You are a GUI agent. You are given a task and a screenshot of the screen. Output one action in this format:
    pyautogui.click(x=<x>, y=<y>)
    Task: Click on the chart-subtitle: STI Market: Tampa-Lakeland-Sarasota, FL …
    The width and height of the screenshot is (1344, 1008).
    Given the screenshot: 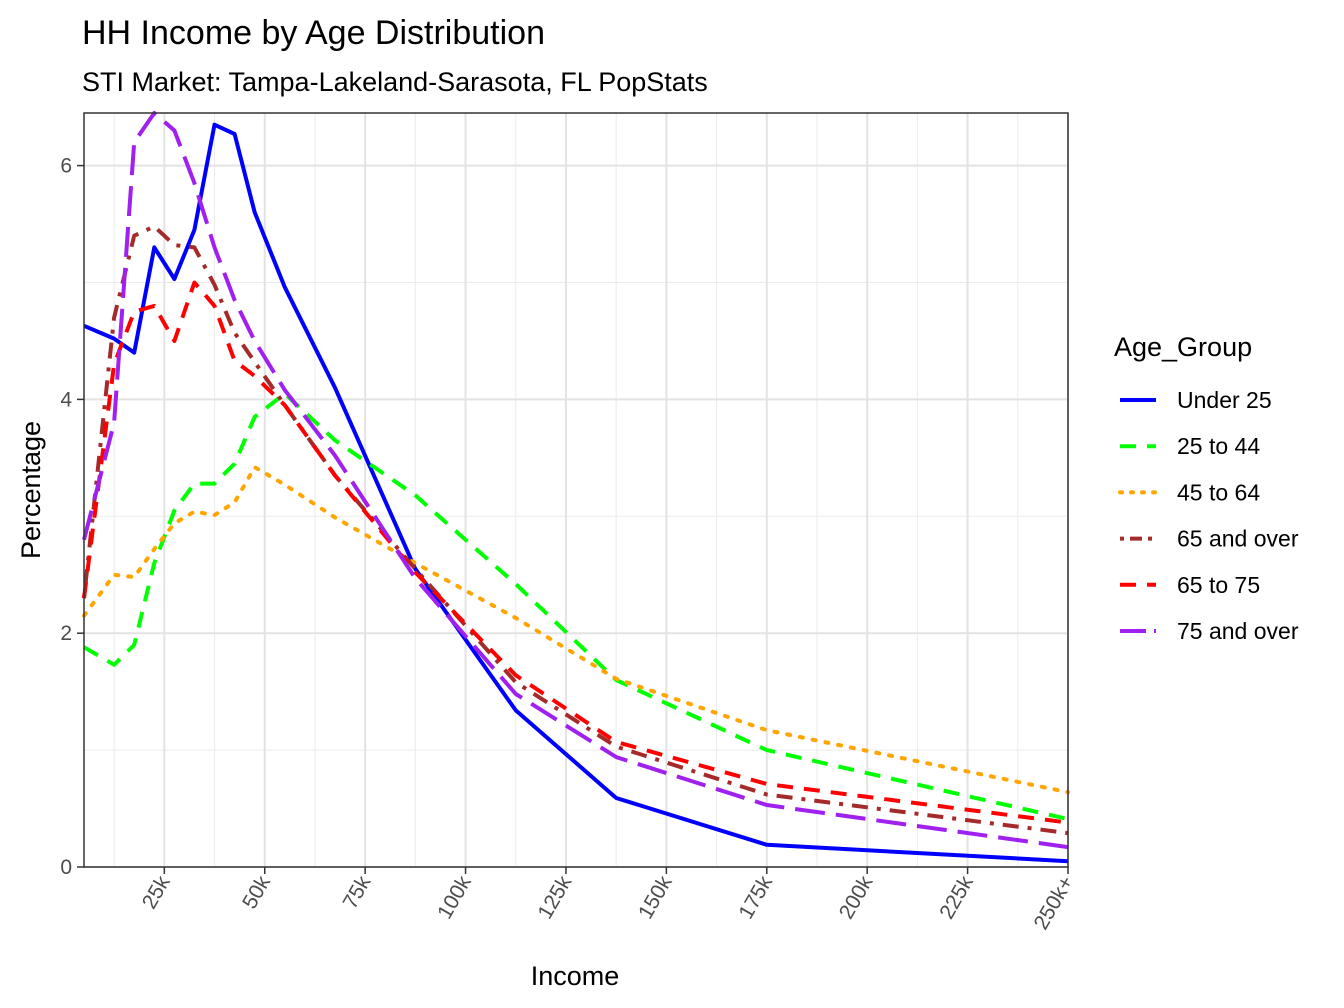 What is the action you would take?
    pyautogui.click(x=395, y=82)
    